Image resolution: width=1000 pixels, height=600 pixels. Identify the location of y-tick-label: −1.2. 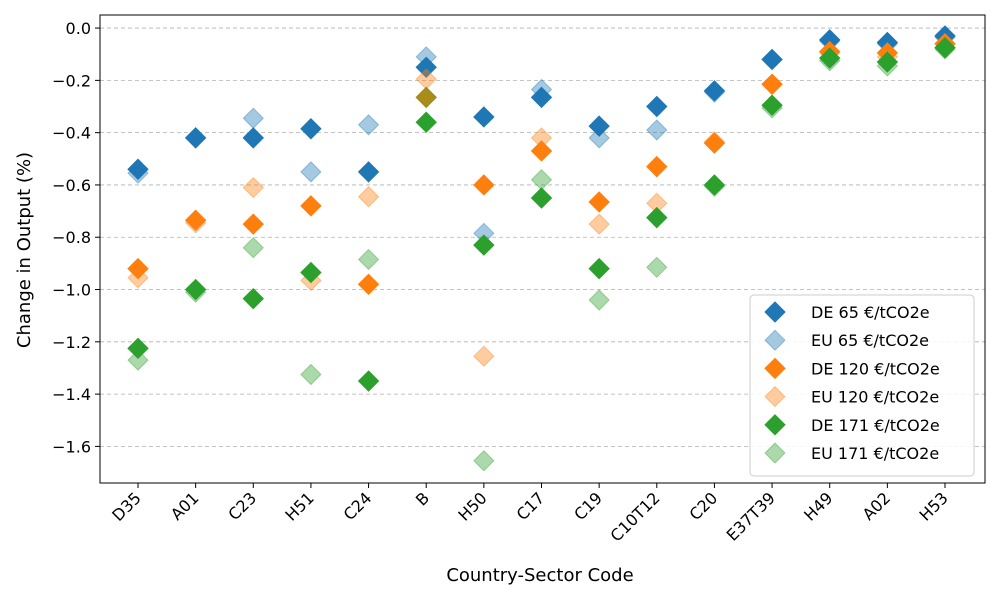
(71, 342).